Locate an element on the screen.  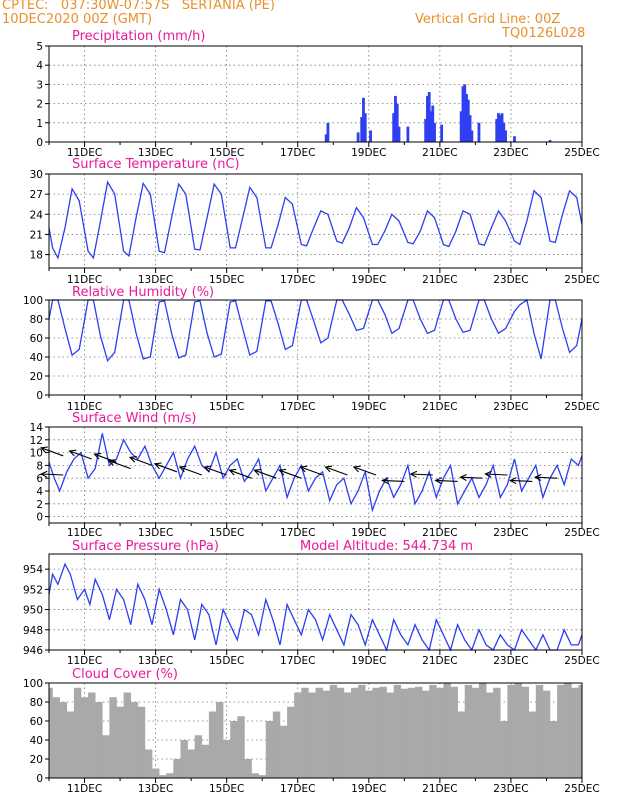
panel-title: Cloud Cover (%) is located at coordinates (125, 674).